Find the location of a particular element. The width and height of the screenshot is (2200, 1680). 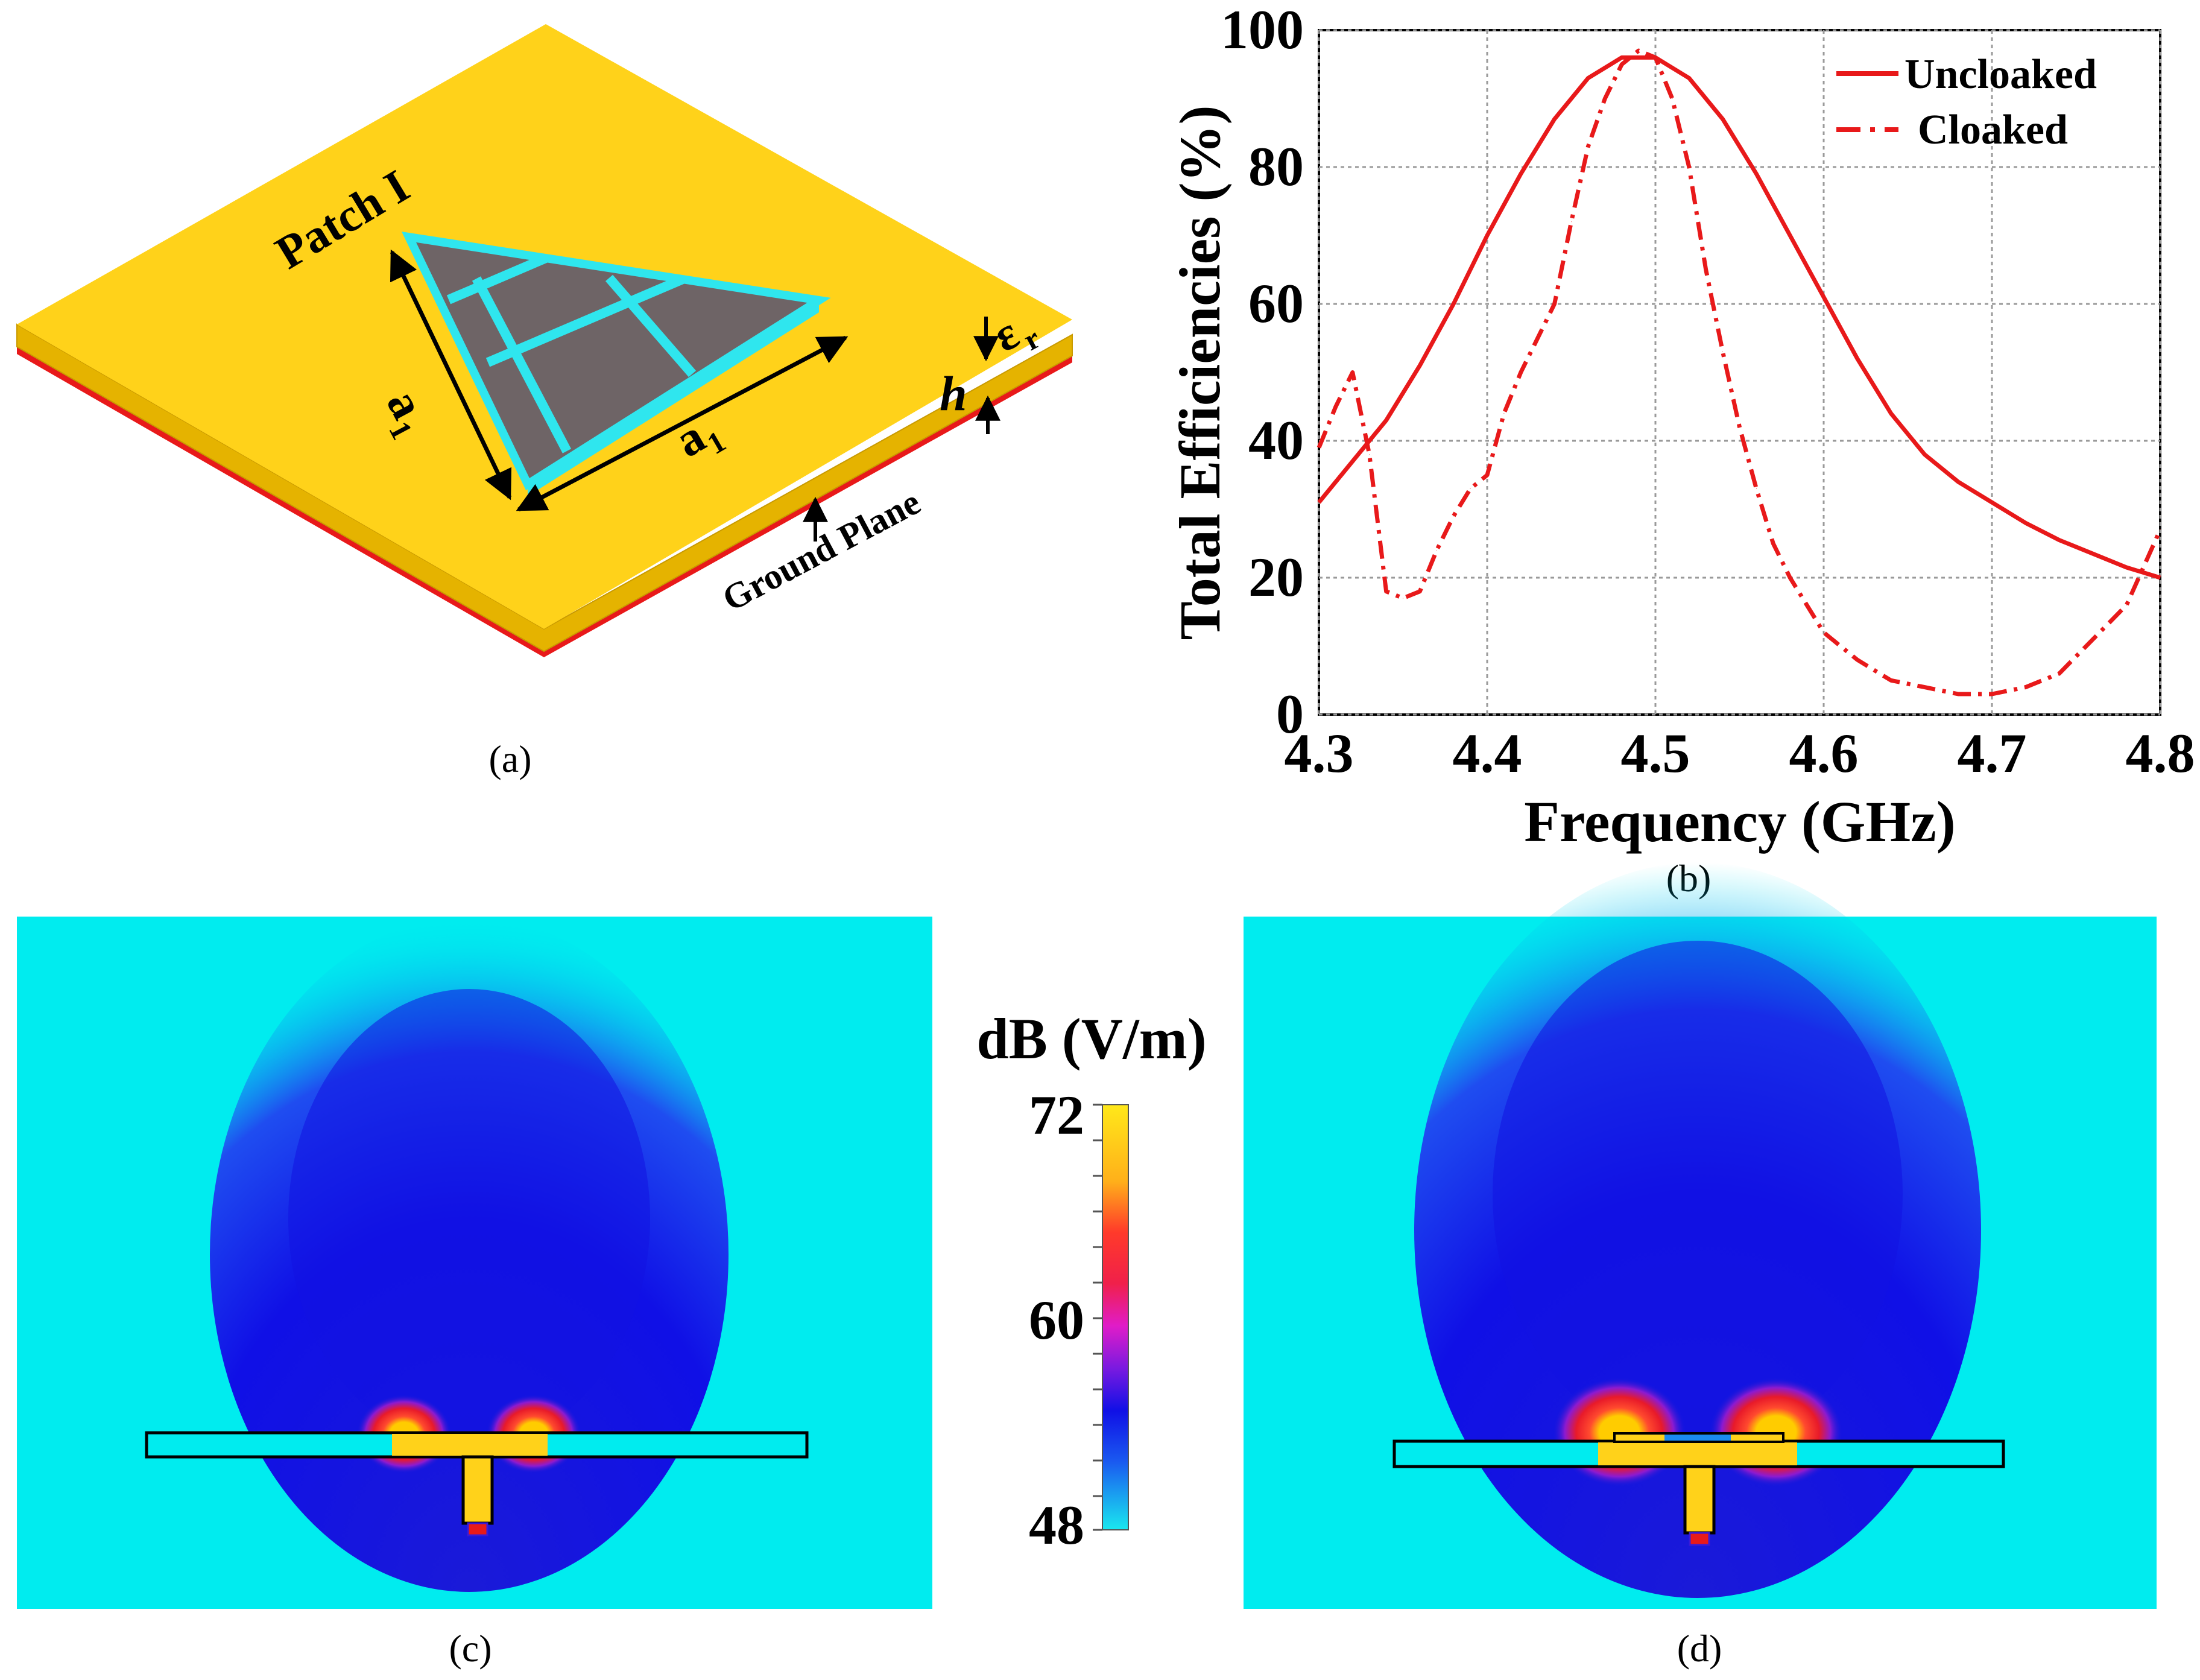

colorbar-min: 48 is located at coordinates (1057, 1525).